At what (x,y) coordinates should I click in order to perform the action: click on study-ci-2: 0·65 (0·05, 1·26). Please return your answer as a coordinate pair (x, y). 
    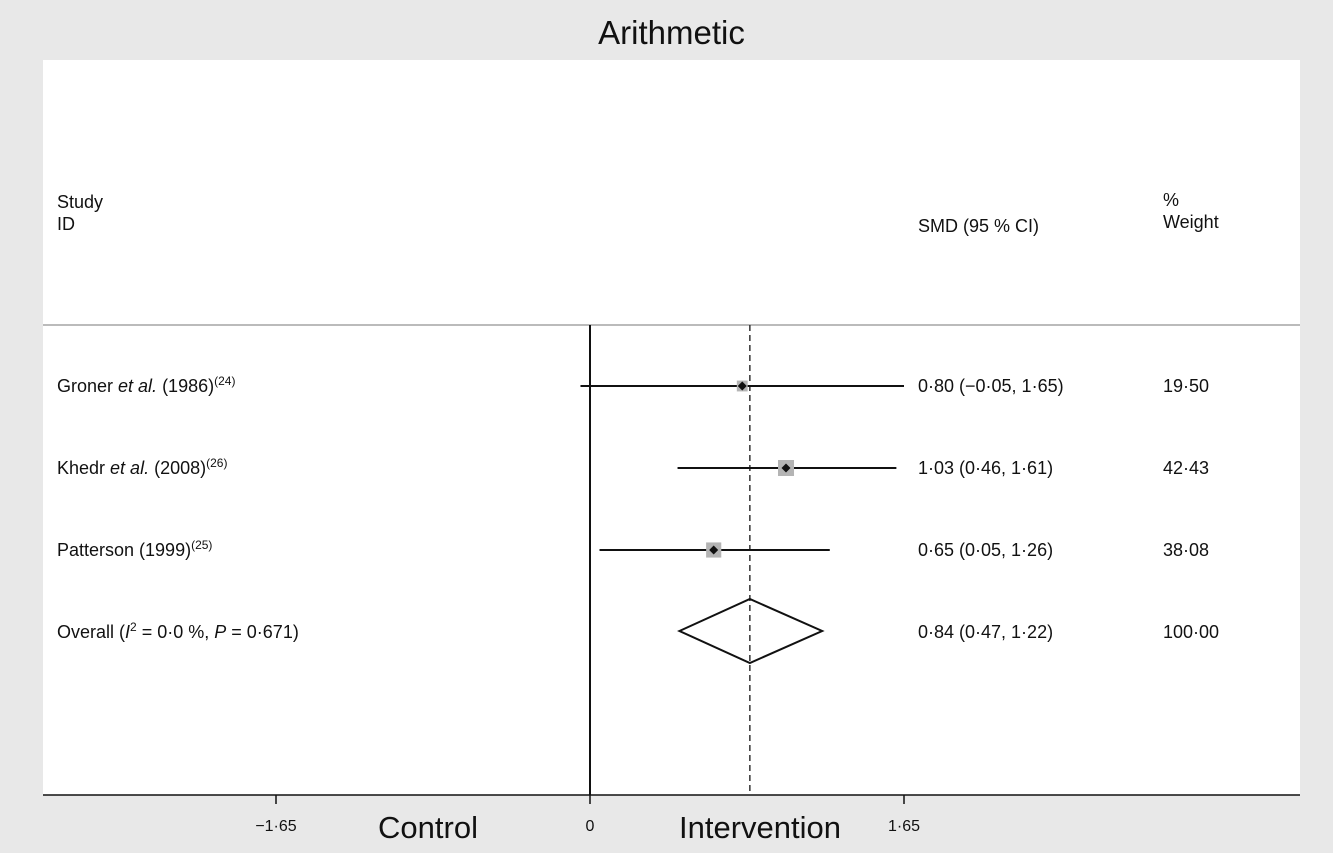
    Looking at the image, I should click on (986, 550).